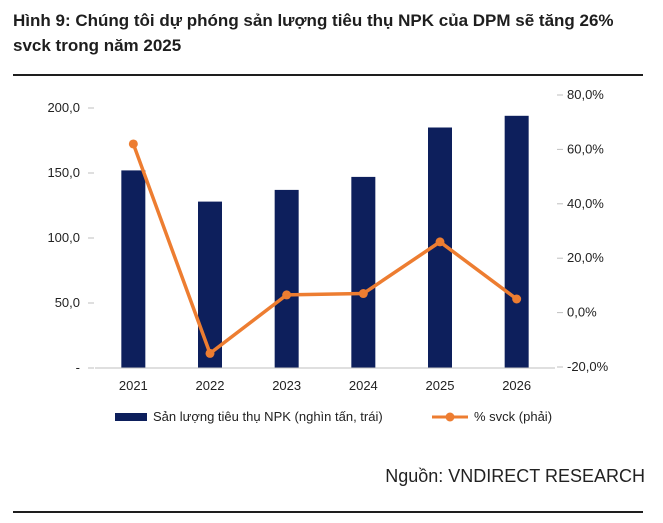 Image resolution: width=663 pixels, height=523 pixels. I want to click on bar-2026, so click(516, 241).